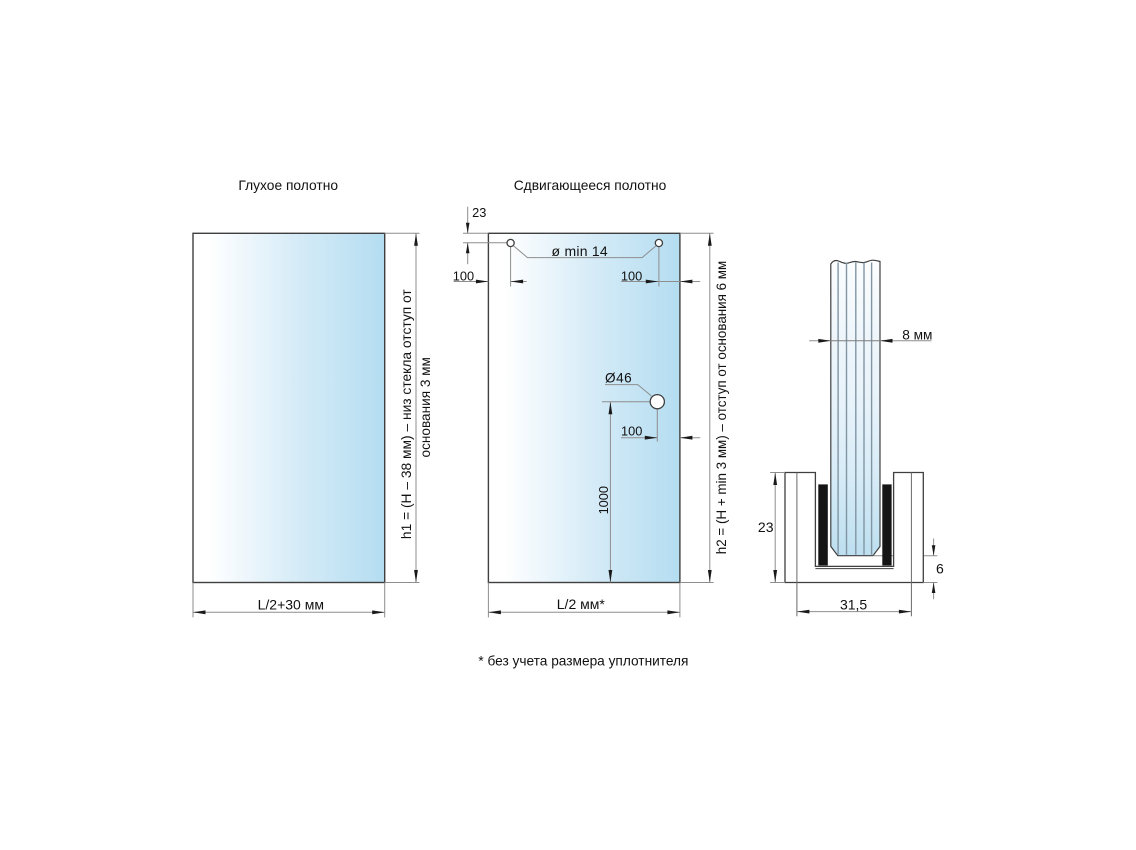 The width and height of the screenshot is (1136, 850). I want to click on svg-text: L/2+30 мм, so click(291, 604).